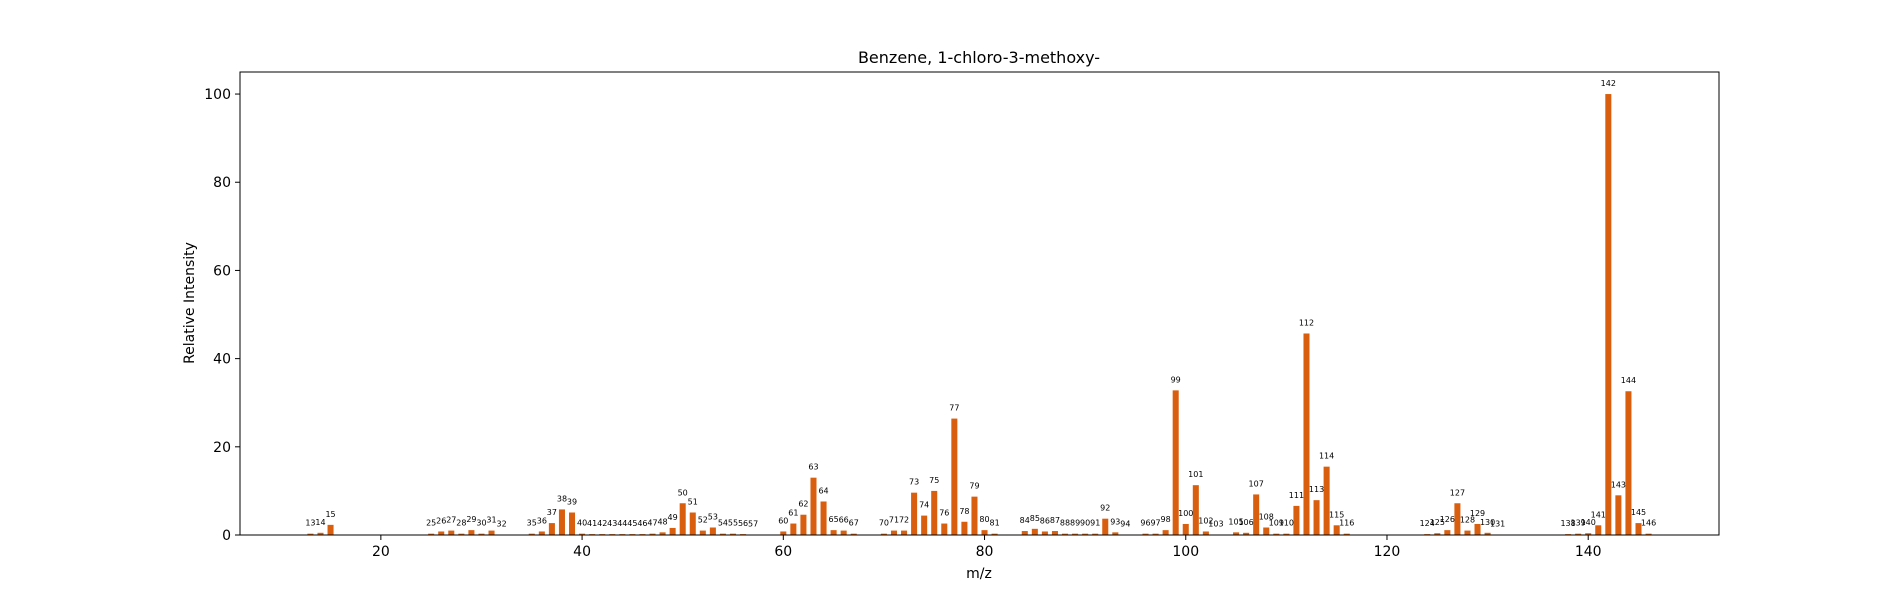 The image size is (1900, 600). I want to click on bar-label: 78, so click(964, 511).